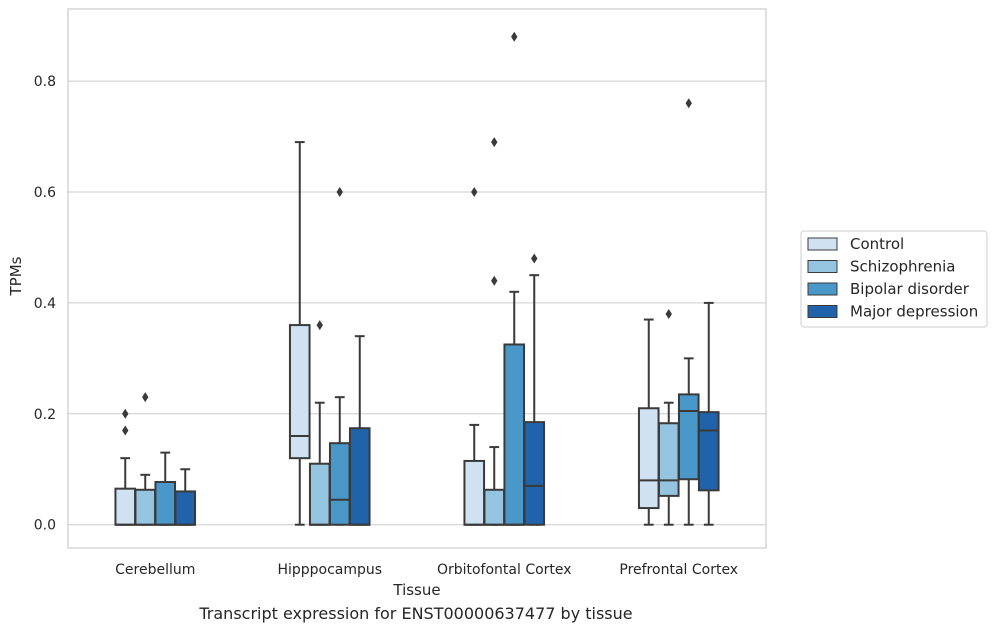 The height and width of the screenshot is (634, 997). I want to click on x-tick-label: Cerebellum, so click(155, 570).